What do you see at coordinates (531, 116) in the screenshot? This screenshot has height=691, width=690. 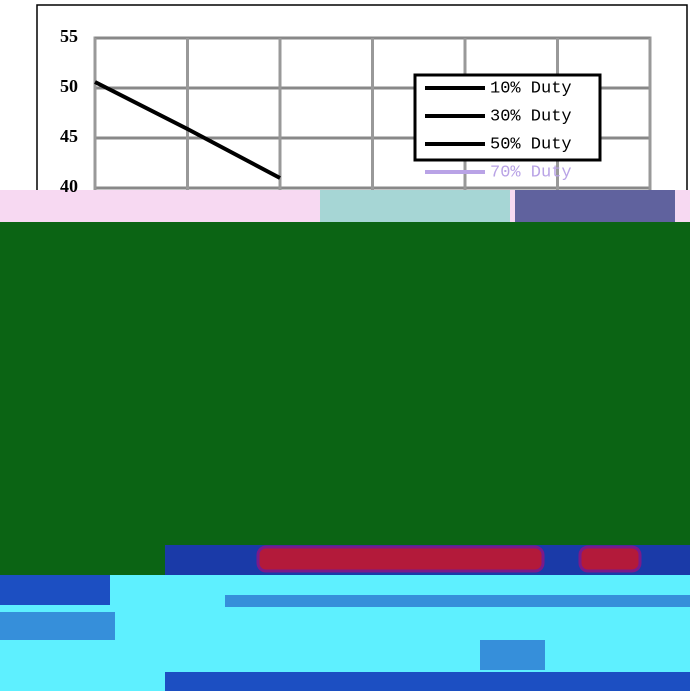 I see `legend-label: 30% Duty` at bounding box center [531, 116].